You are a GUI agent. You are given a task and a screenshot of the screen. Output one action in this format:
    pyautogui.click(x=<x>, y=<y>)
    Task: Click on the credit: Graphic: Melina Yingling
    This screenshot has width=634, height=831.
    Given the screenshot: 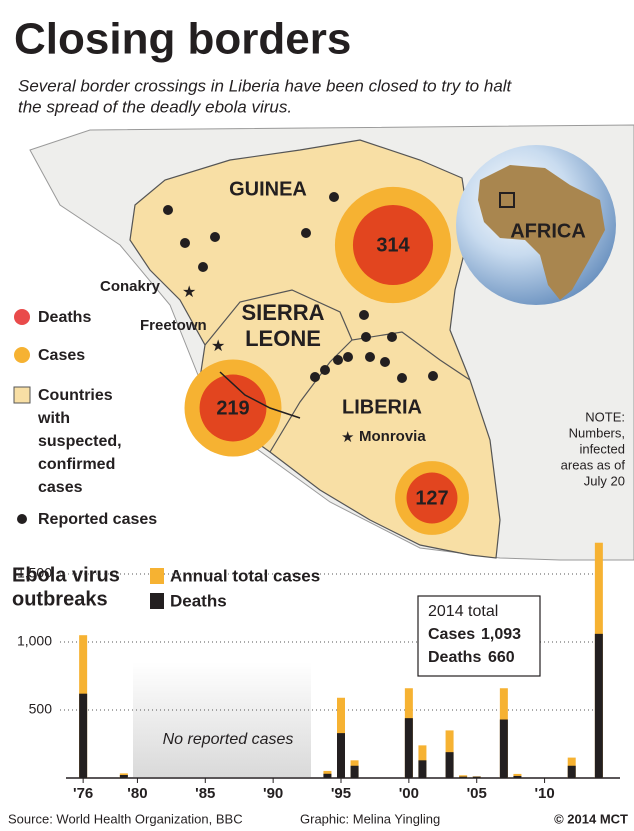 What is the action you would take?
    pyautogui.click(x=370, y=818)
    